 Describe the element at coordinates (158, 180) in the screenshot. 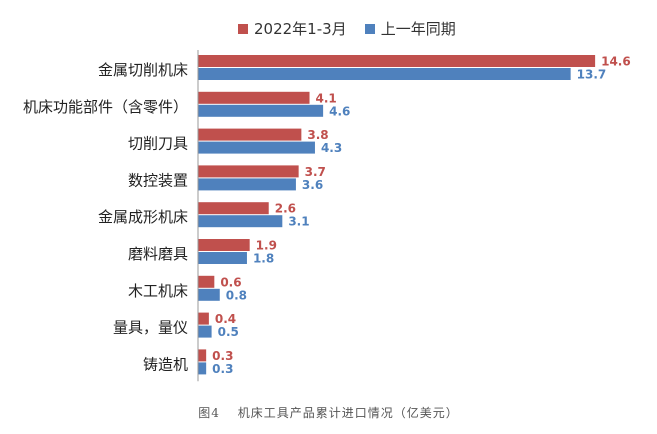

I see `category-label: 数控装置` at that location.